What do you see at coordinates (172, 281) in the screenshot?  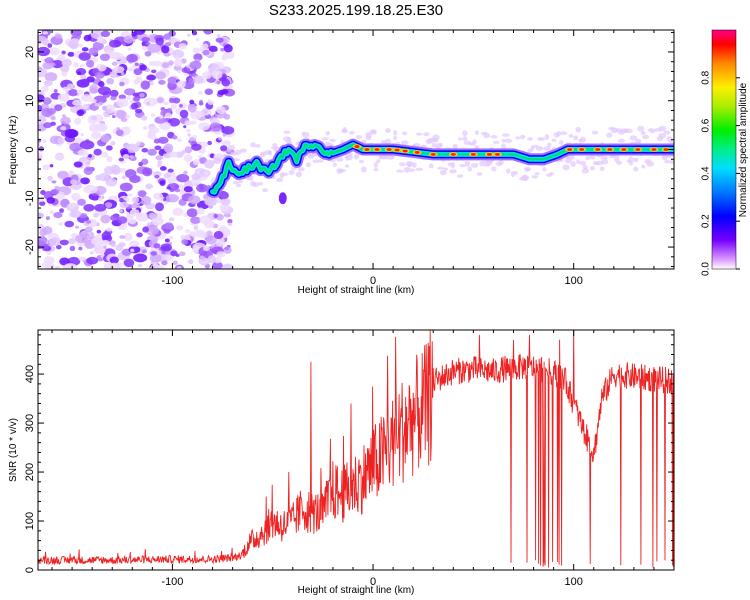 I see `top-x-tick-label: -100` at bounding box center [172, 281].